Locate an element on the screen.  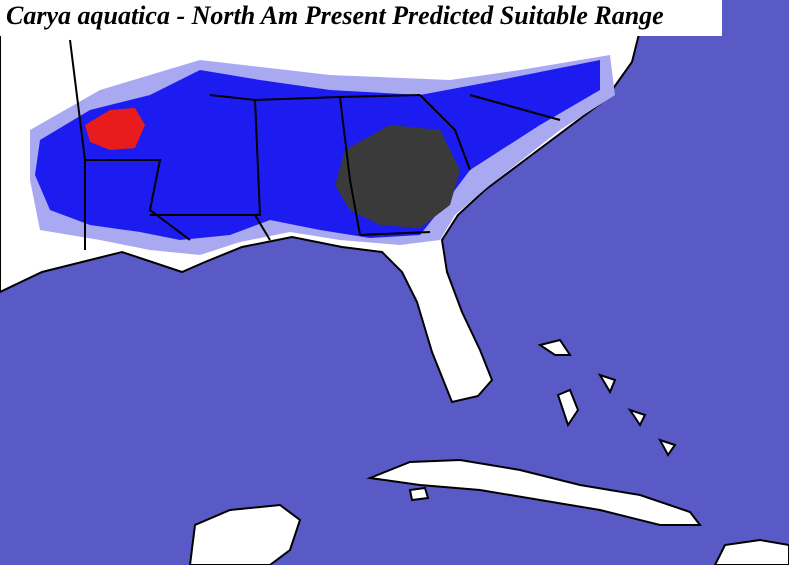
hispaniola is located at coordinates (751, 551).